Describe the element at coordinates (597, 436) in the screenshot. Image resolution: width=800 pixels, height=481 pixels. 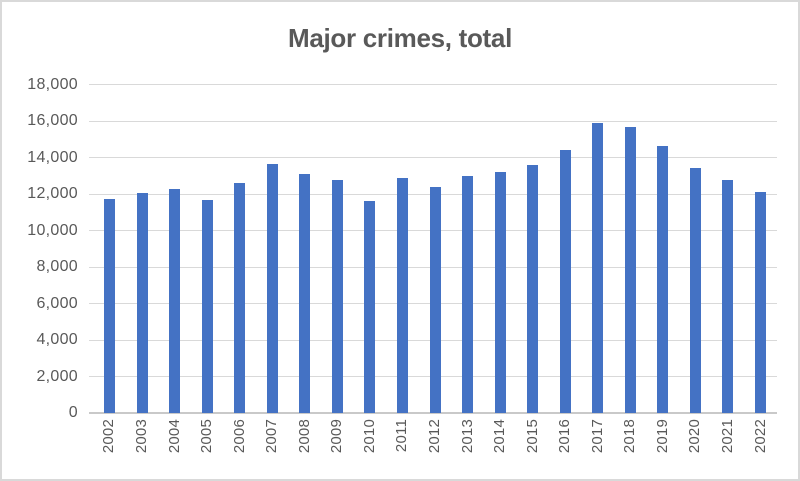
I see `x-axis-label-2017: 2017` at that location.